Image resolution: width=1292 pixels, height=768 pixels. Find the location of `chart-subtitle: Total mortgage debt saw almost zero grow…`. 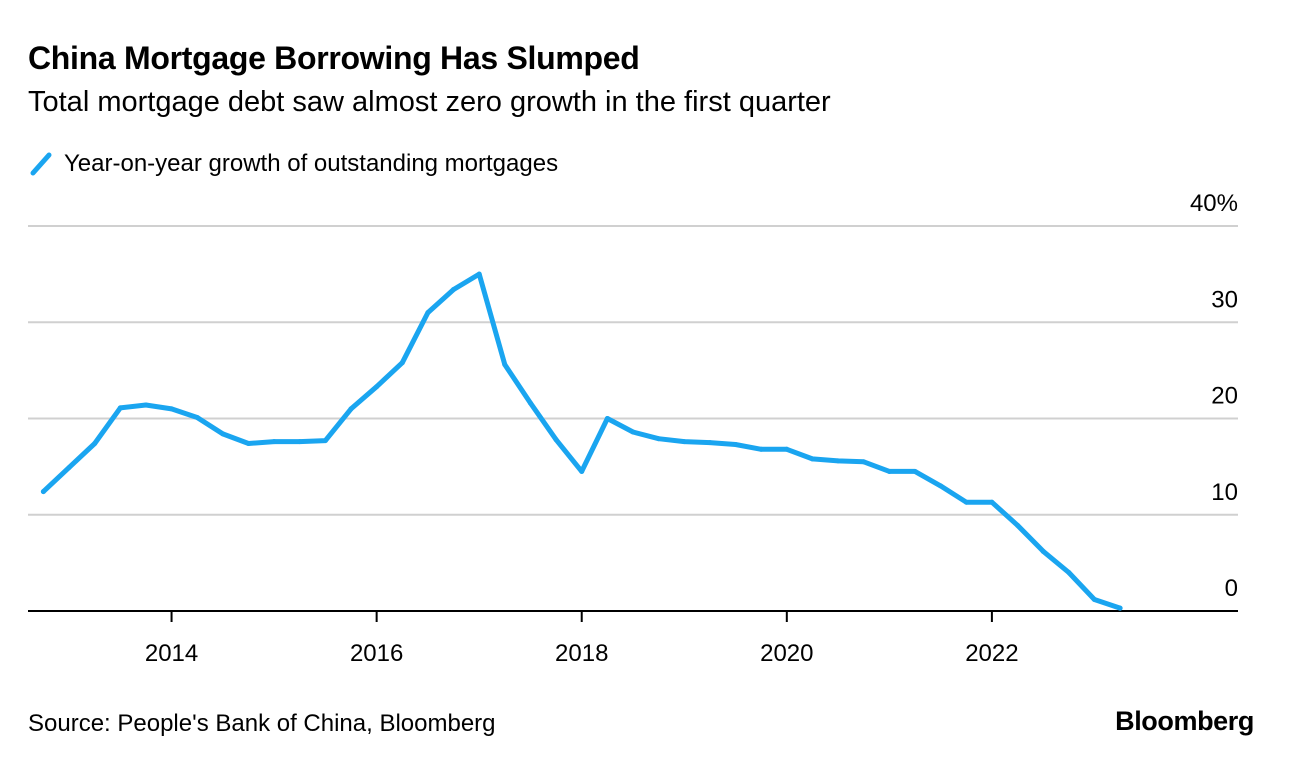

chart-subtitle: Total mortgage debt saw almost zero grow… is located at coordinates (429, 102).